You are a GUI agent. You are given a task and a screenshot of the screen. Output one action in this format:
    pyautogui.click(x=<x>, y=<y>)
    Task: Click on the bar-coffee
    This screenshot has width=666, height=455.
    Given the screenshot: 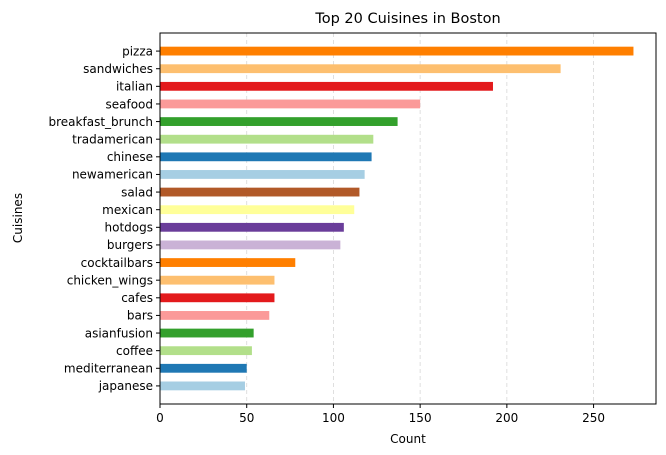 What is the action you would take?
    pyautogui.click(x=206, y=351)
    